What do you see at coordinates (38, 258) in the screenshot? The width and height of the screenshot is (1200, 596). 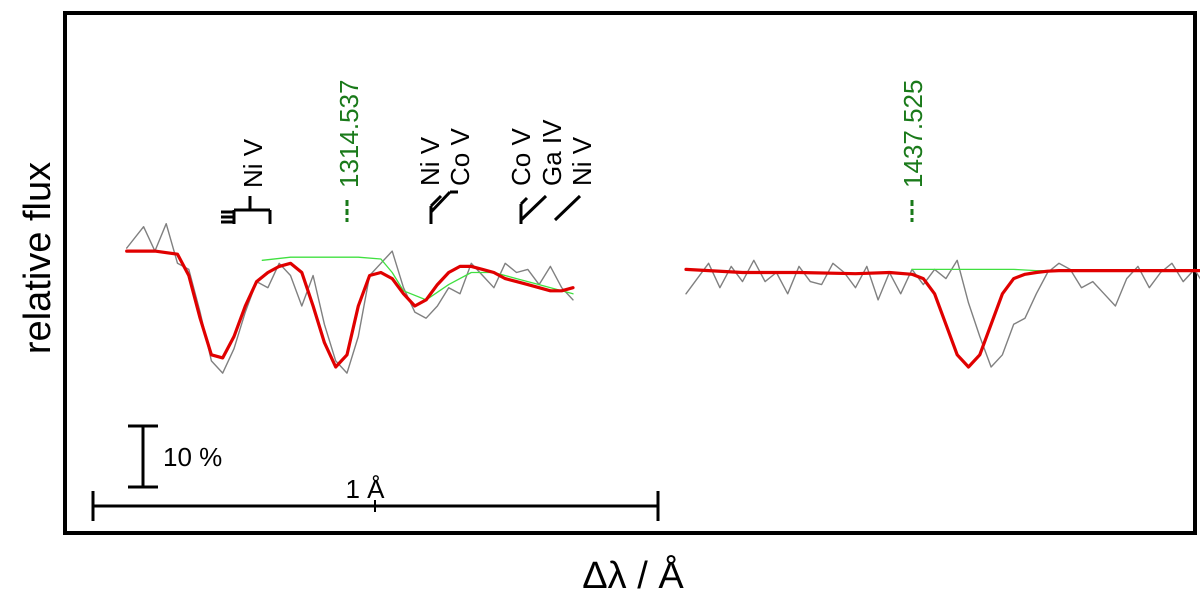 I see `y-axis-label: relative flux` at bounding box center [38, 258].